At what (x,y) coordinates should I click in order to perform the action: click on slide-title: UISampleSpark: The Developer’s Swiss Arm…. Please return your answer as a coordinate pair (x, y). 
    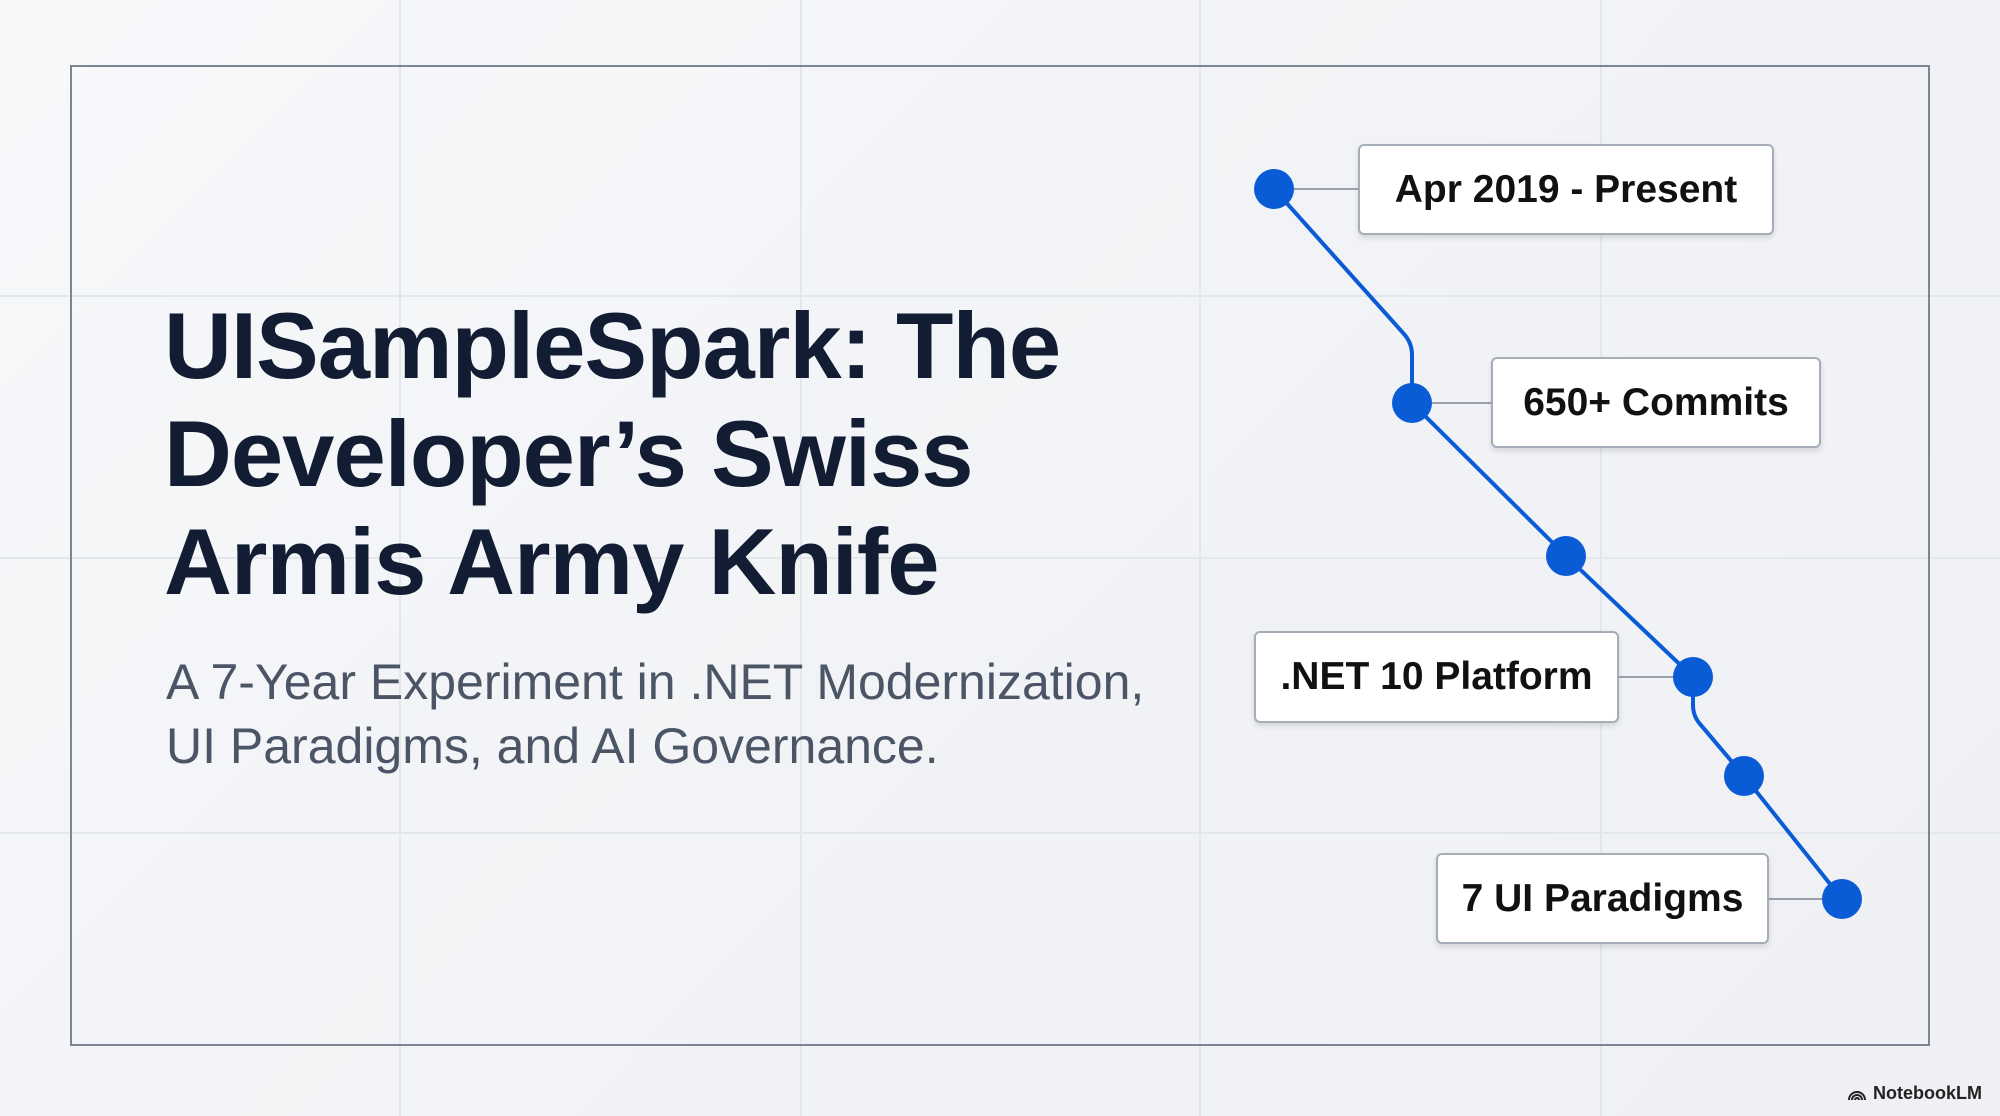
    Looking at the image, I should click on (612, 453).